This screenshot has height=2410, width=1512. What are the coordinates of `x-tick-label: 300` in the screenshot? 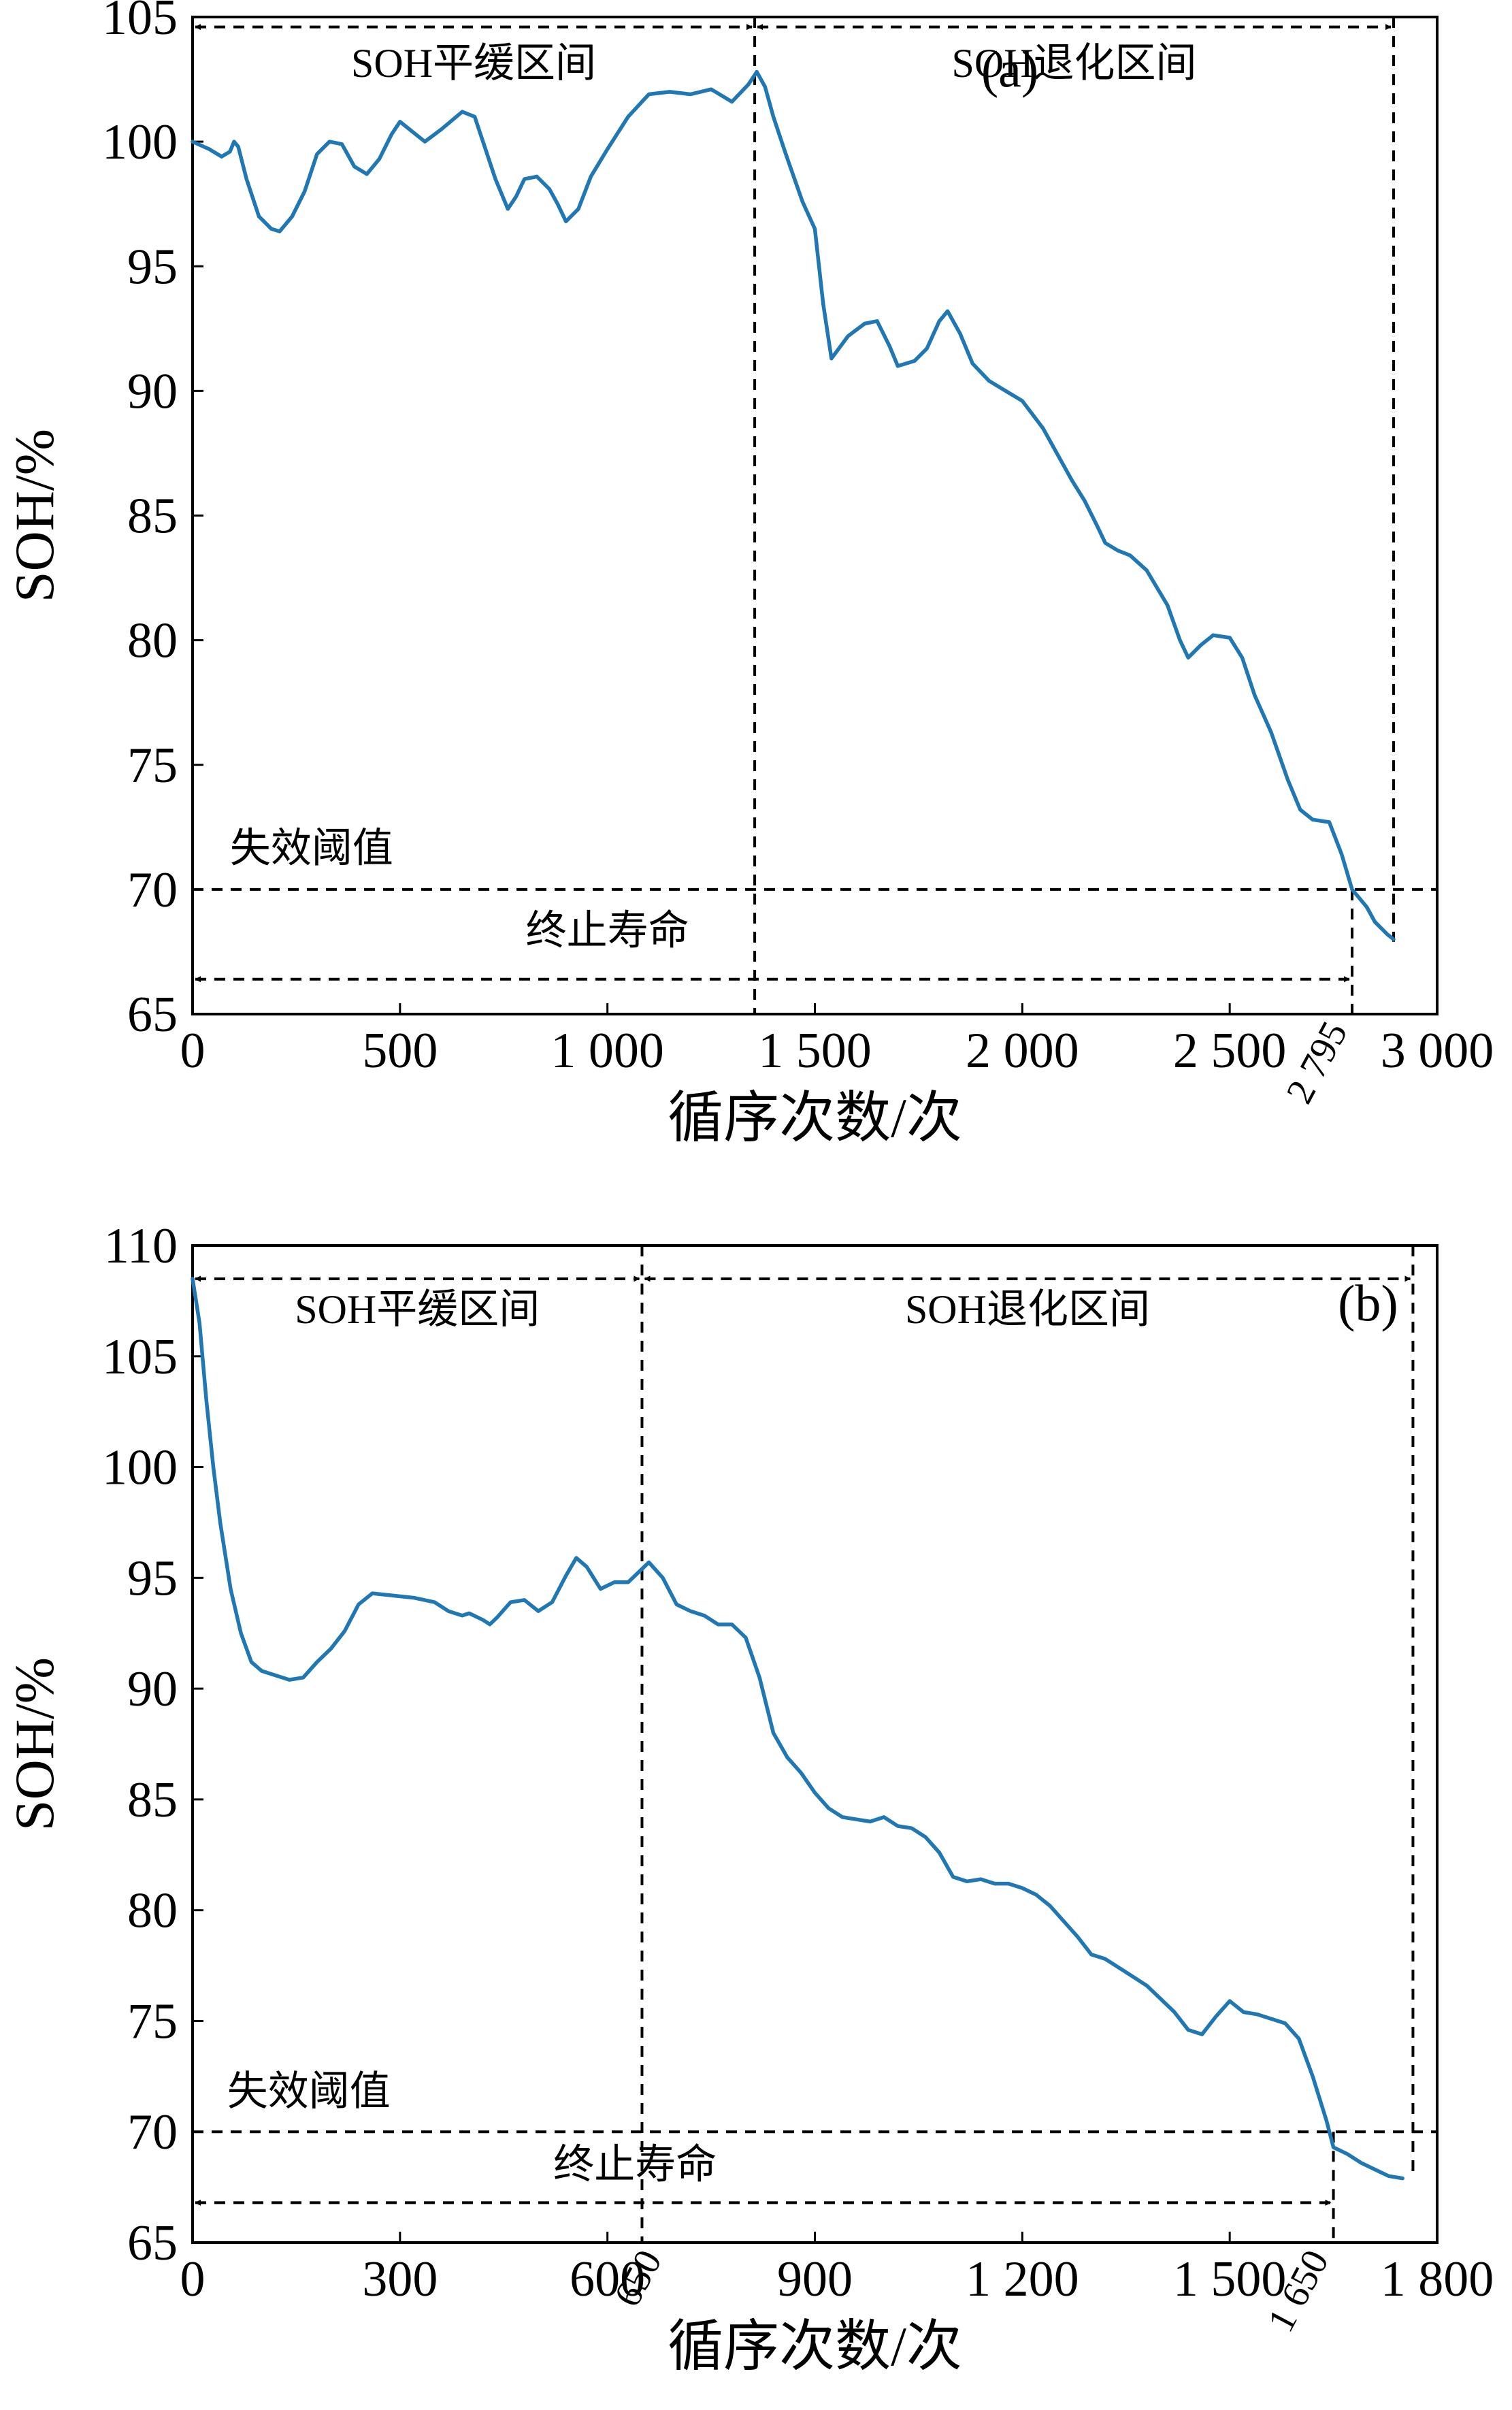 It's located at (400, 2279).